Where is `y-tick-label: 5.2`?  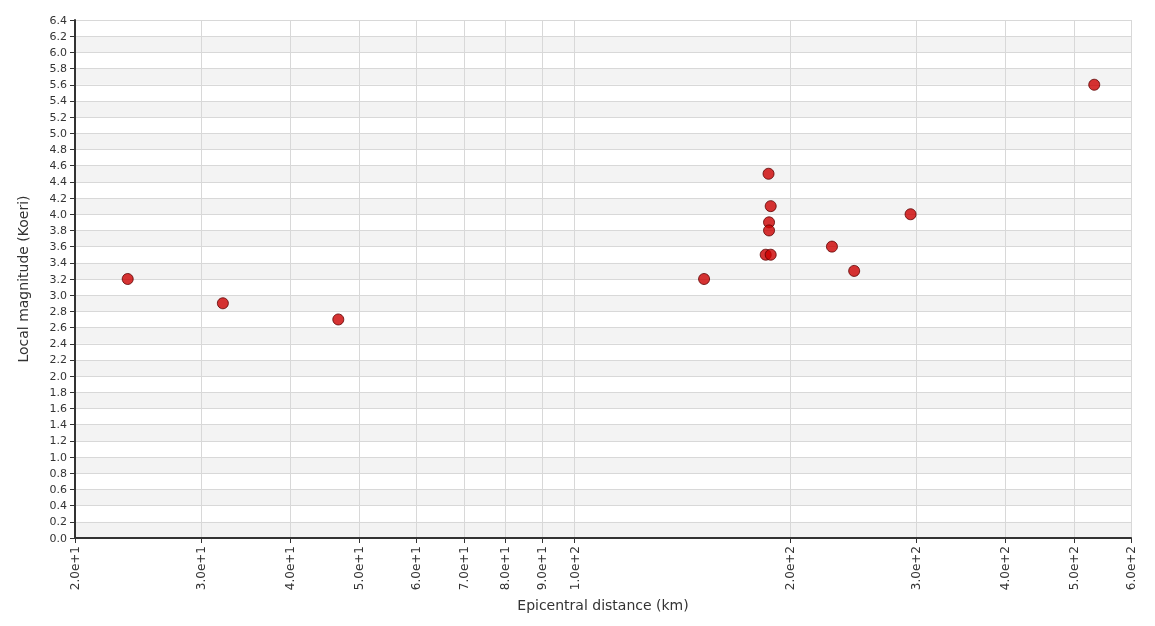 y-tick-label: 5.2 is located at coordinates (58, 117).